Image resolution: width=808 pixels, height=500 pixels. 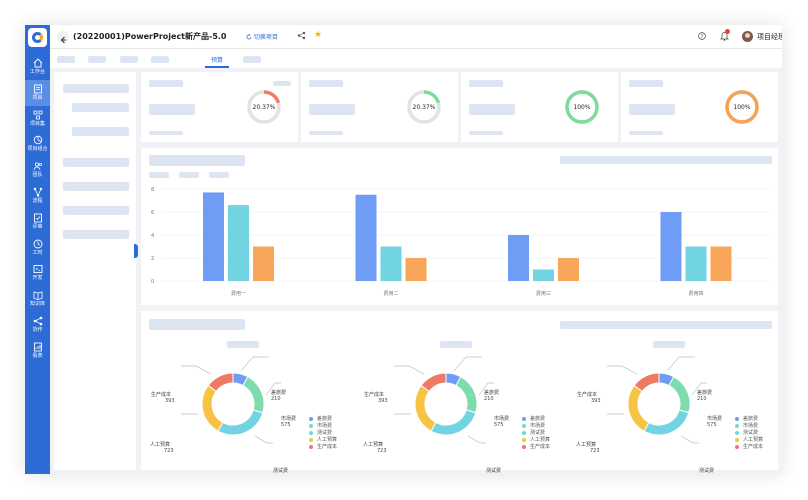 What do you see at coordinates (37, 248) in the screenshot?
I see `sidebar-item: 工时` at bounding box center [37, 248].